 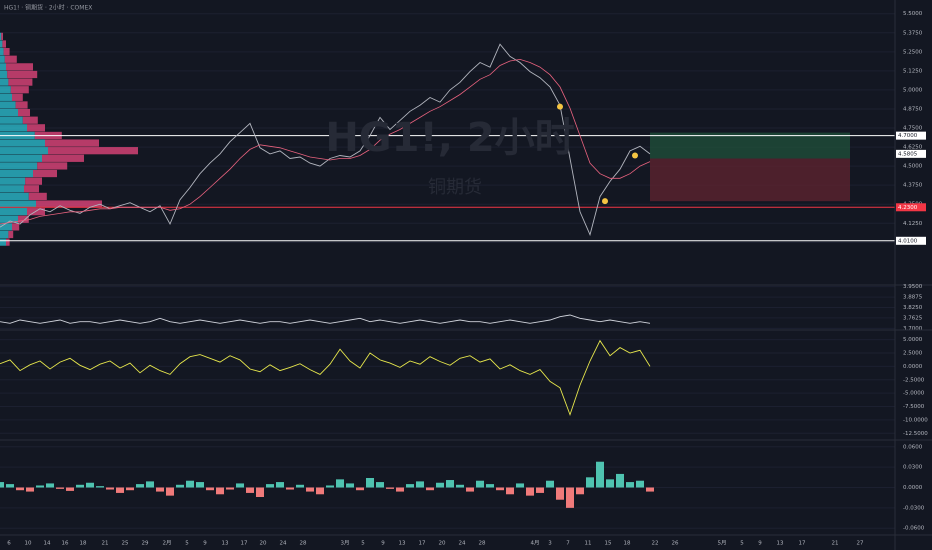 What do you see at coordinates (913, 468) in the screenshot?
I see `y-tick-label: 0.0300` at bounding box center [913, 468].